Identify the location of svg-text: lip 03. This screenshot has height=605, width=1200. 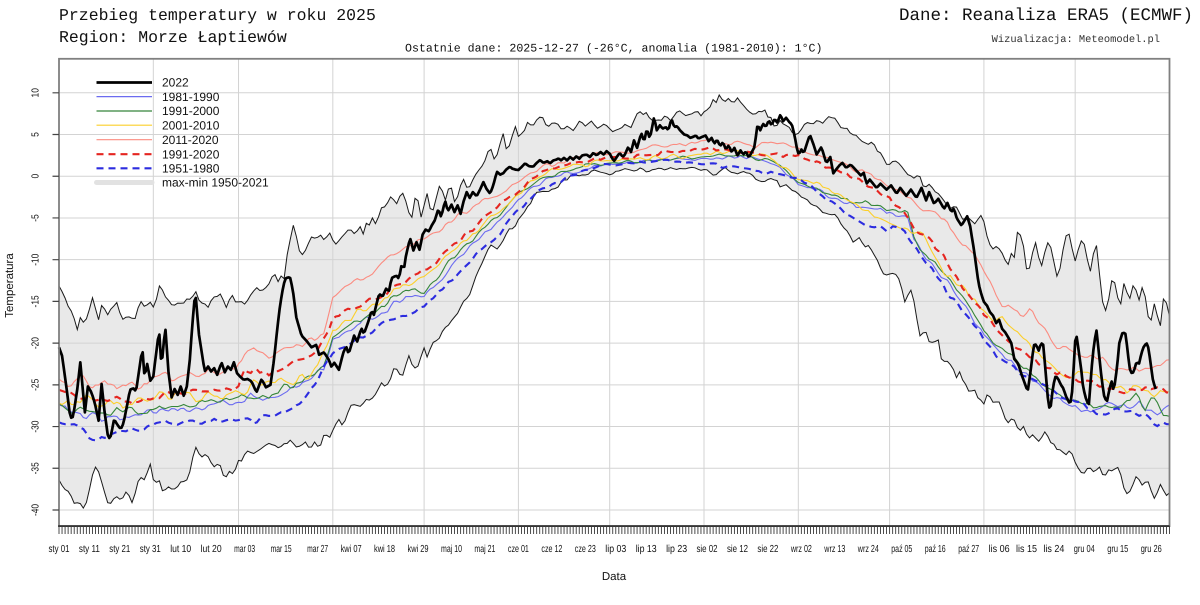
(615, 549).